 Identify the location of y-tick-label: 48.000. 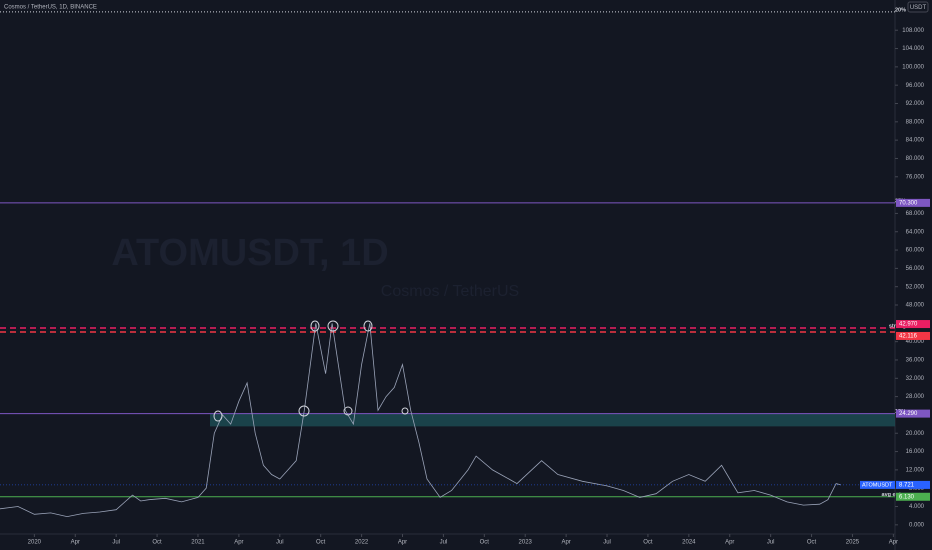
(915, 306).